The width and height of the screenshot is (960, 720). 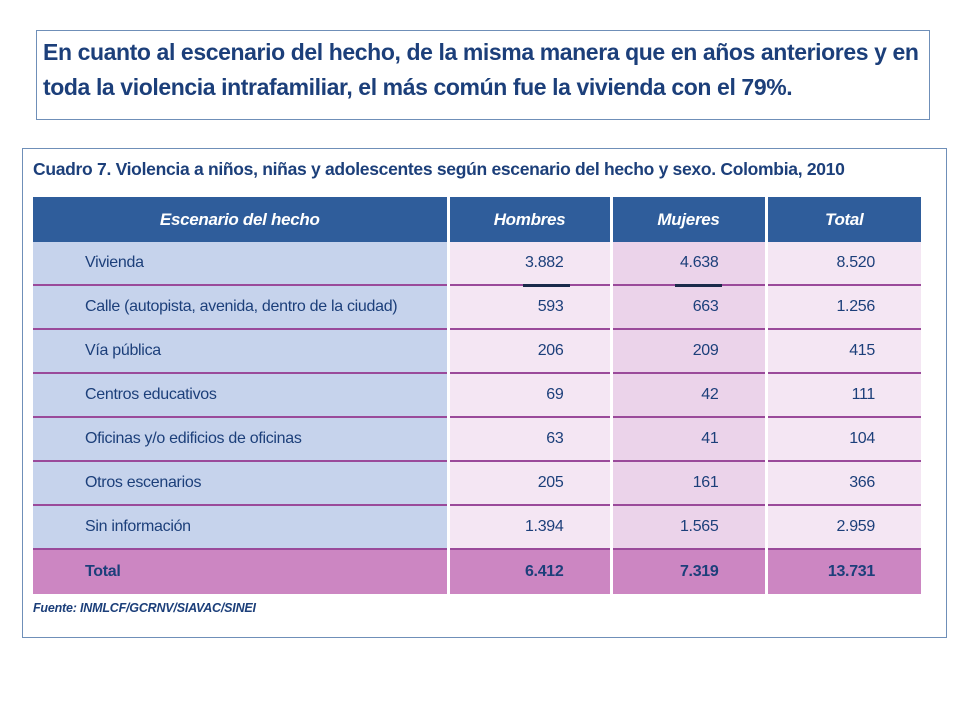 I want to click on cell-mujeres: 1.565, so click(x=687, y=527).